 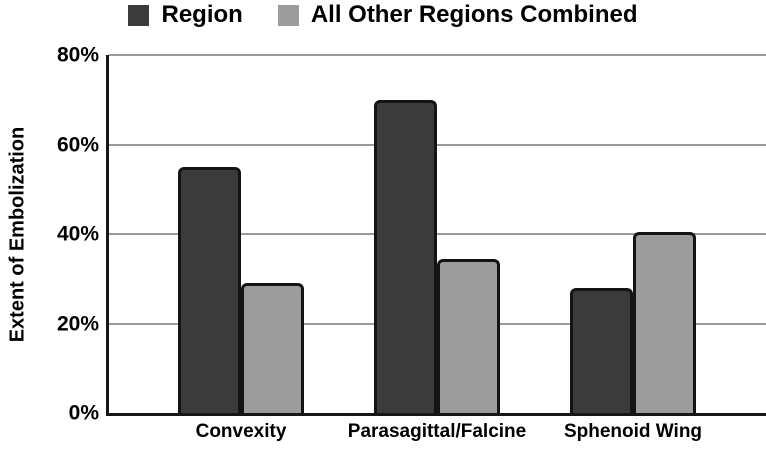 What do you see at coordinates (77, 55) in the screenshot?
I see `y-tick-label-80: 80%` at bounding box center [77, 55].